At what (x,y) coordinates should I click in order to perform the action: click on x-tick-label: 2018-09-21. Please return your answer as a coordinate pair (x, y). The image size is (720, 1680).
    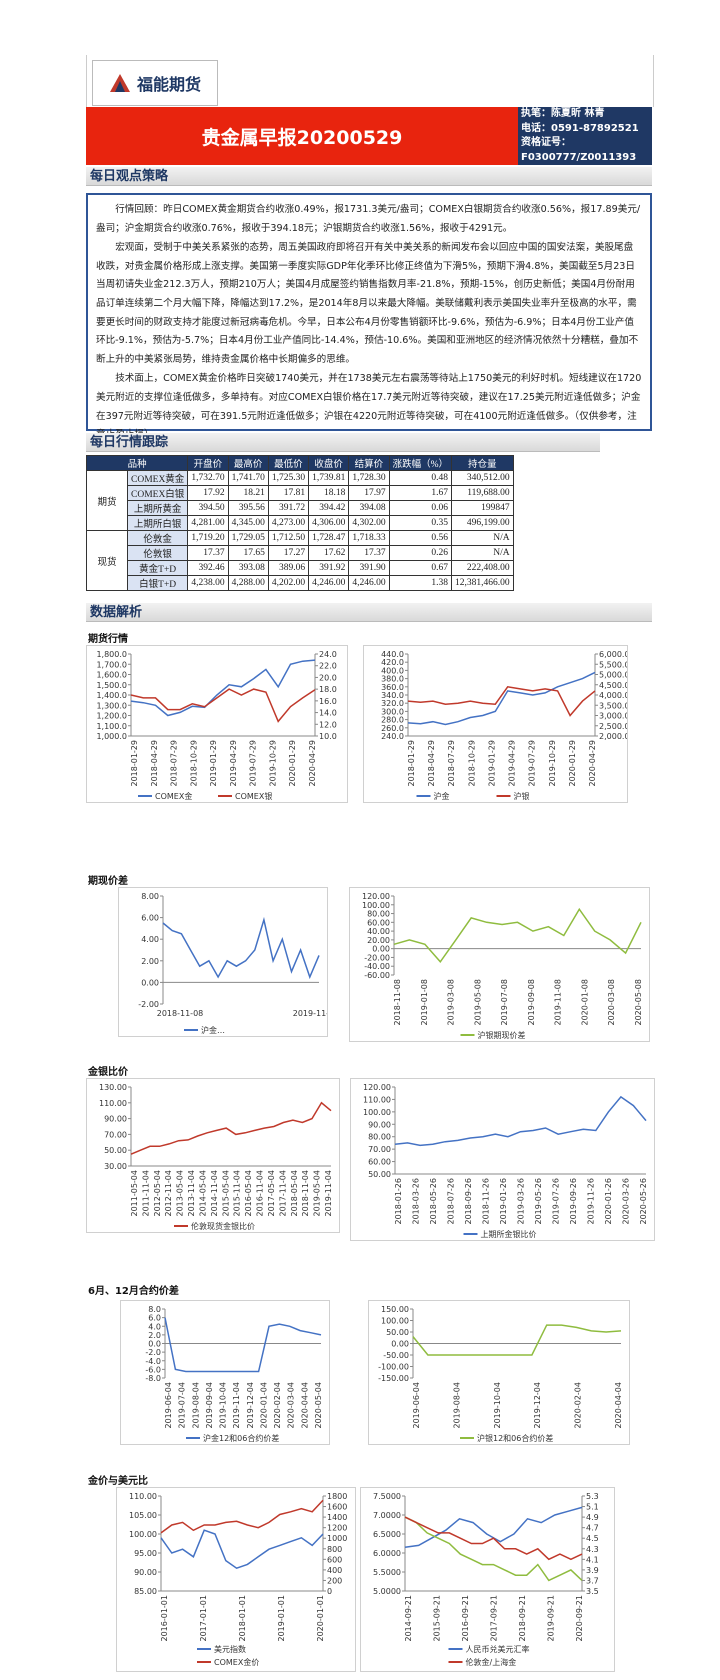
    Looking at the image, I should click on (522, 1618).